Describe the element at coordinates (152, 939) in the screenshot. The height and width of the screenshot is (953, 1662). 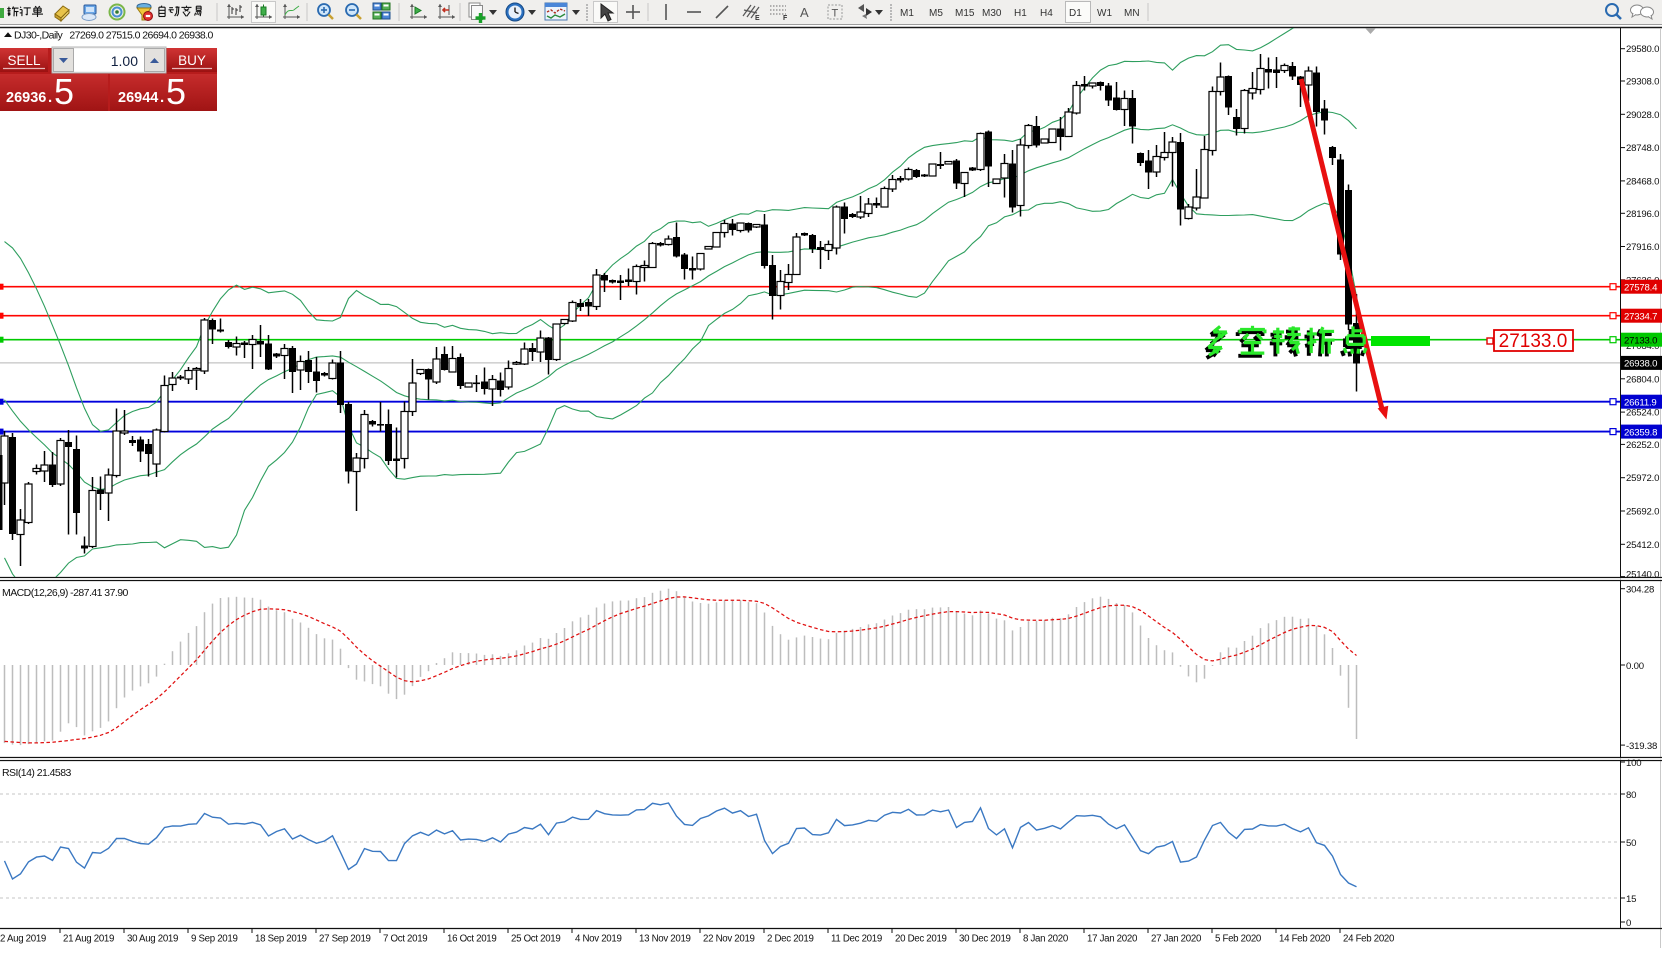
I see `svg-text: 30 Aug 2019` at that location.